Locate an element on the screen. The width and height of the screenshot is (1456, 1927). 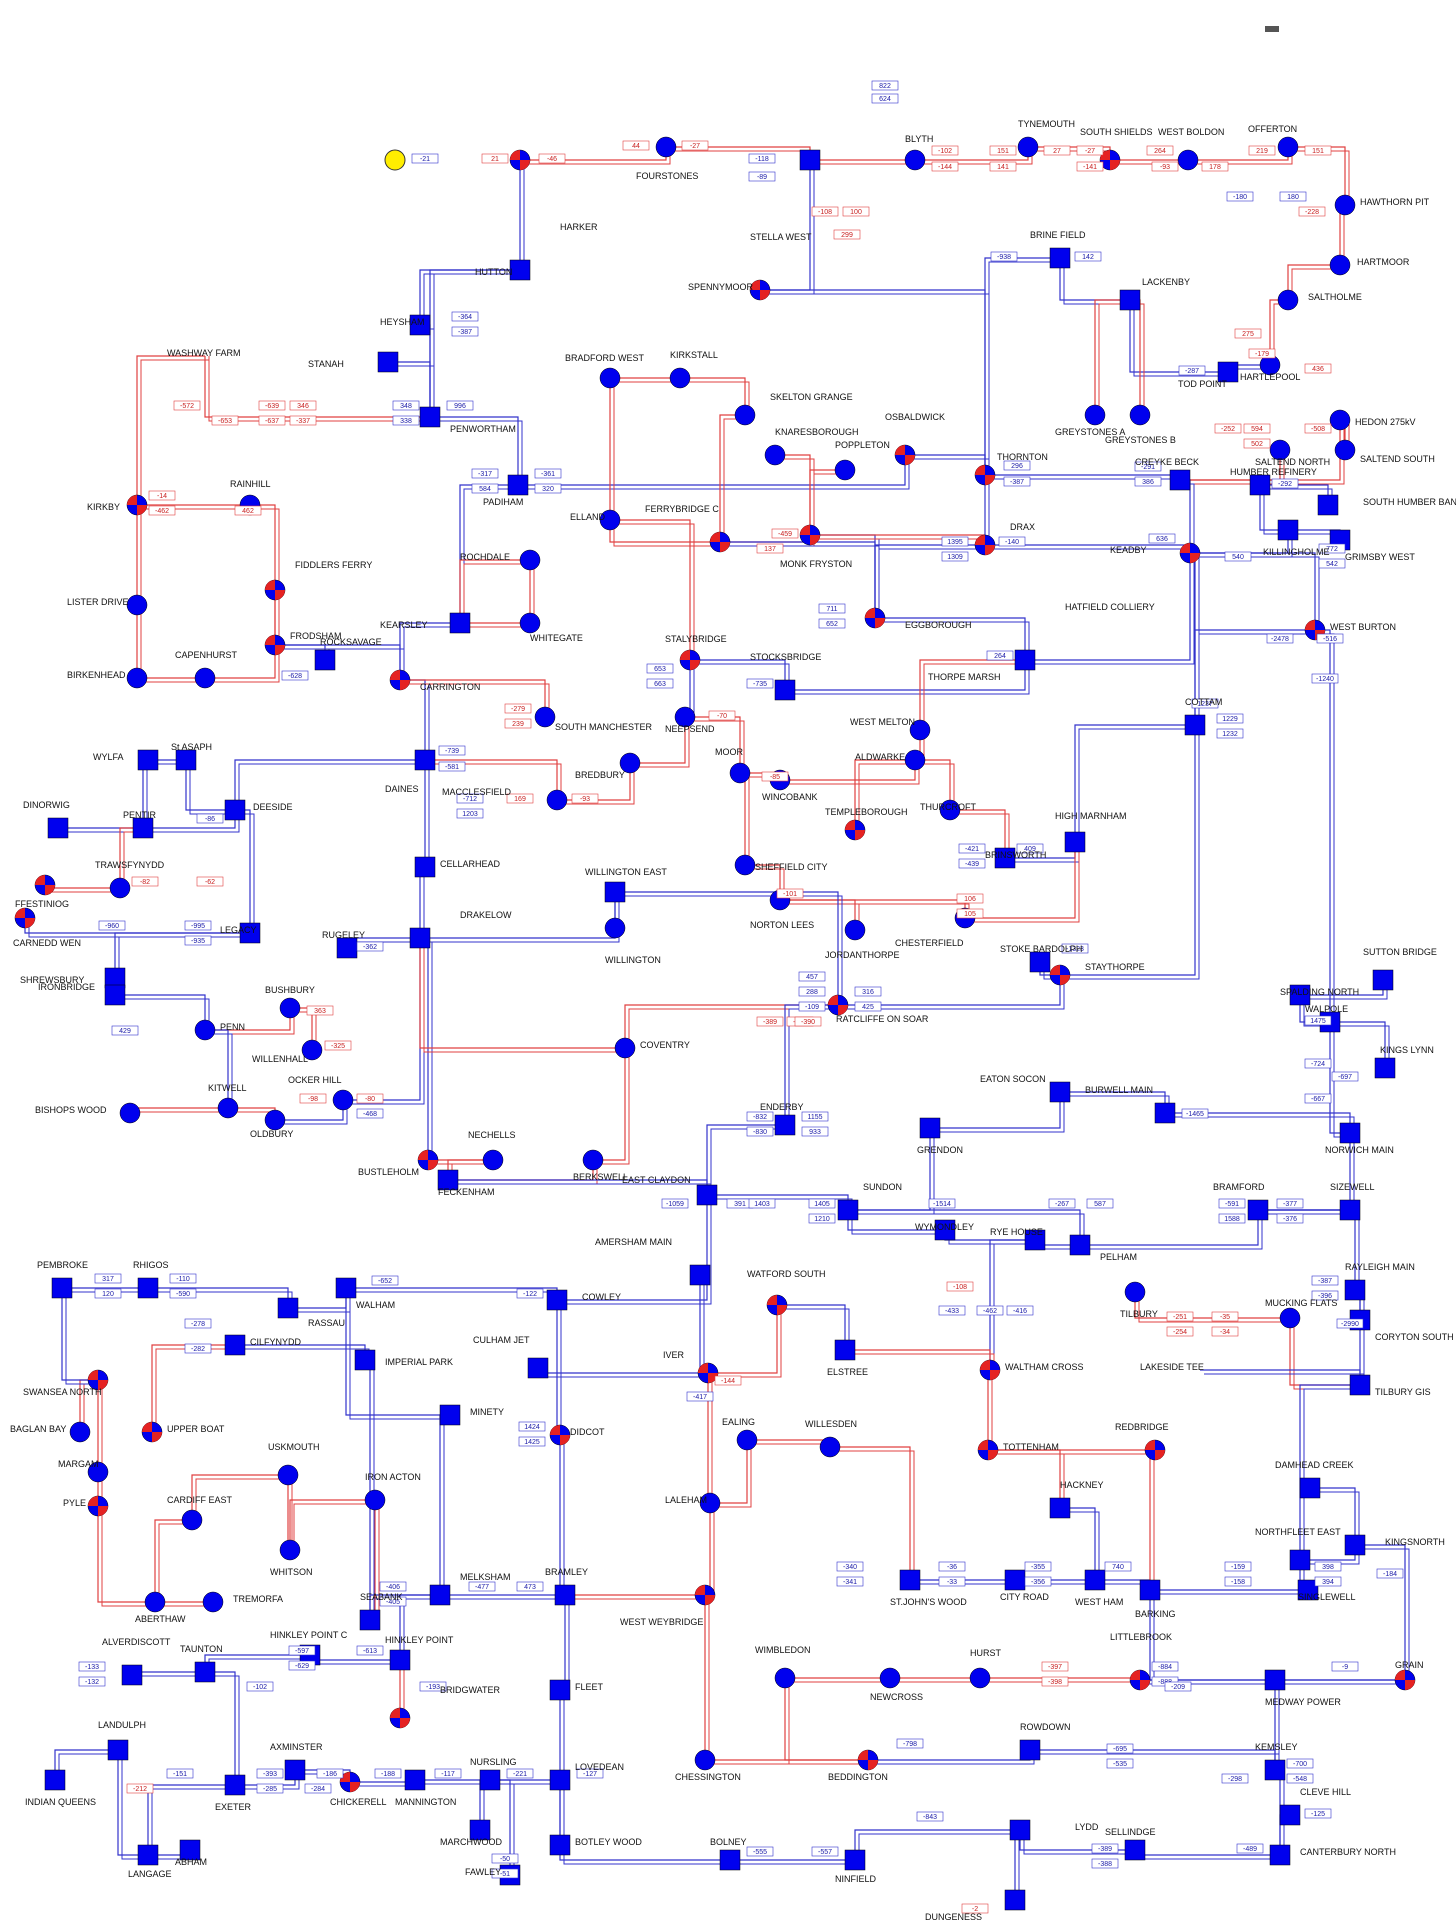
substation-wimbledon is located at coordinates (785, 1678).